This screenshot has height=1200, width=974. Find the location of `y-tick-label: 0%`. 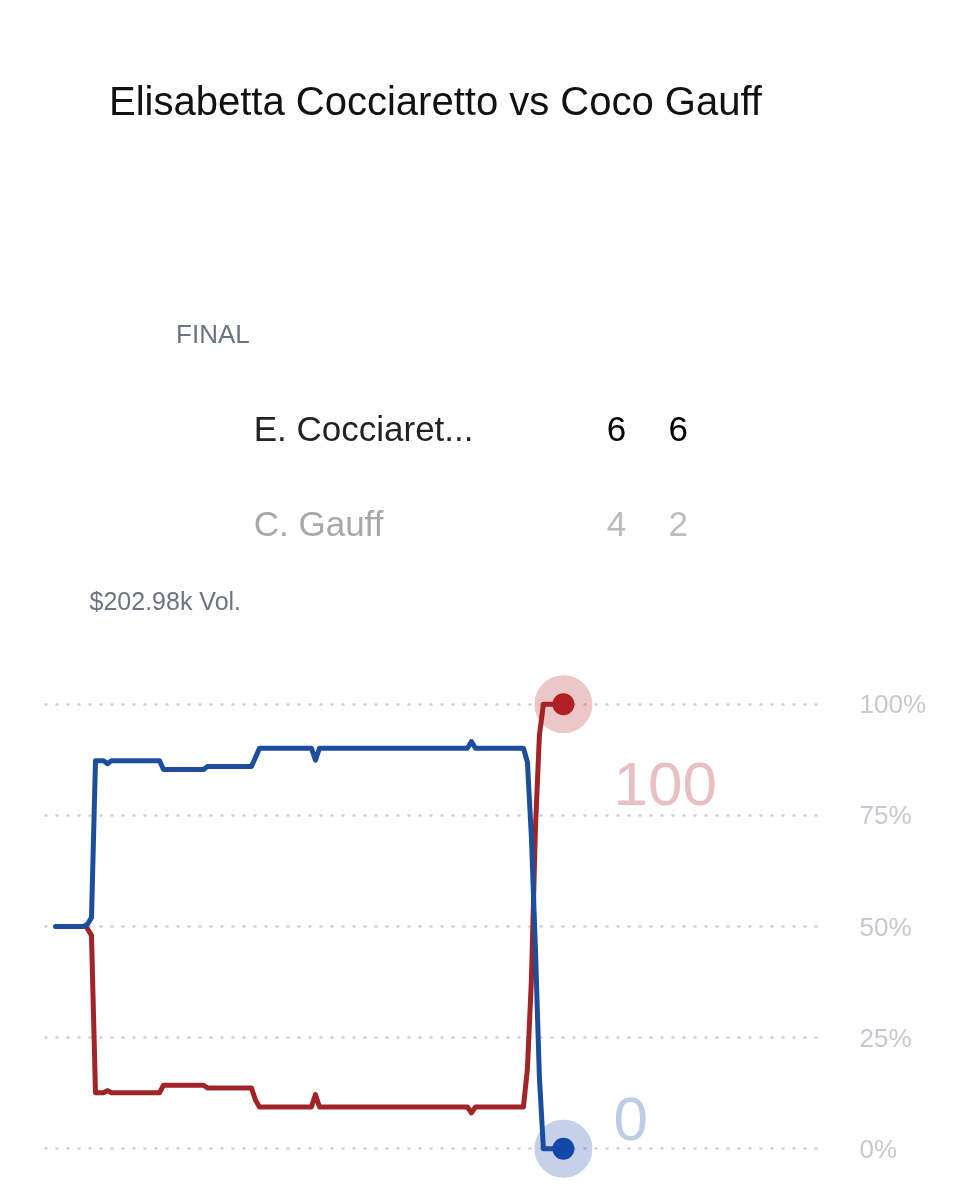

y-tick-label: 0% is located at coordinates (878, 1148).